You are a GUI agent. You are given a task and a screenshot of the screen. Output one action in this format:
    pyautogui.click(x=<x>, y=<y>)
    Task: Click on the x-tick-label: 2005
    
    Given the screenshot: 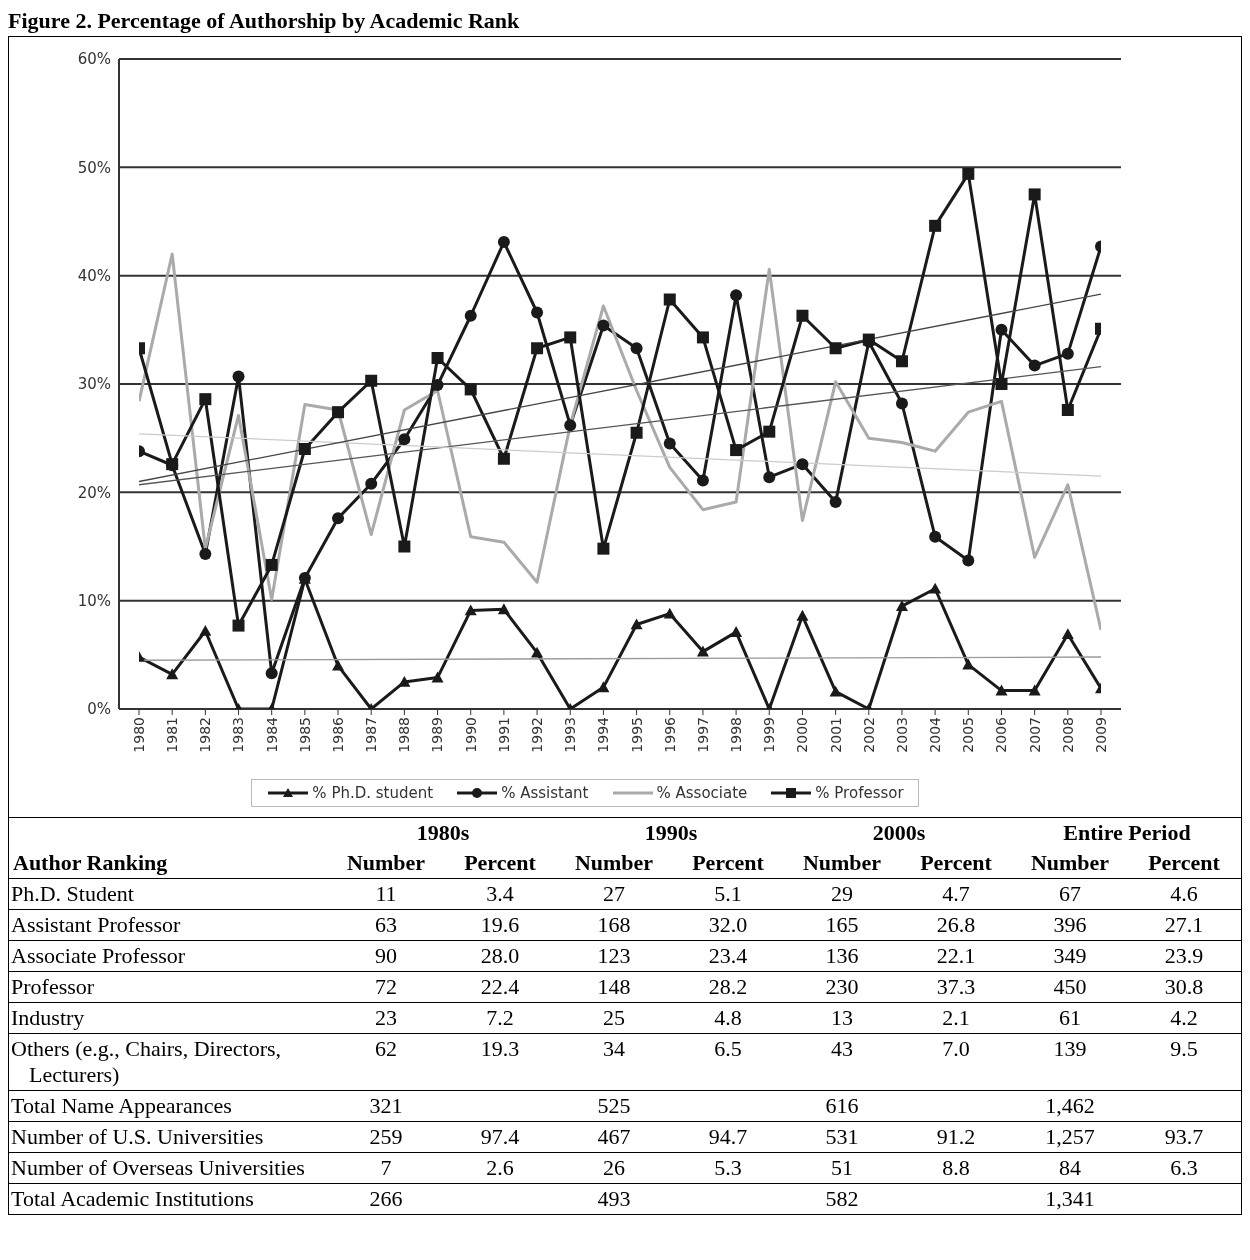 What is the action you would take?
    pyautogui.click(x=968, y=735)
    